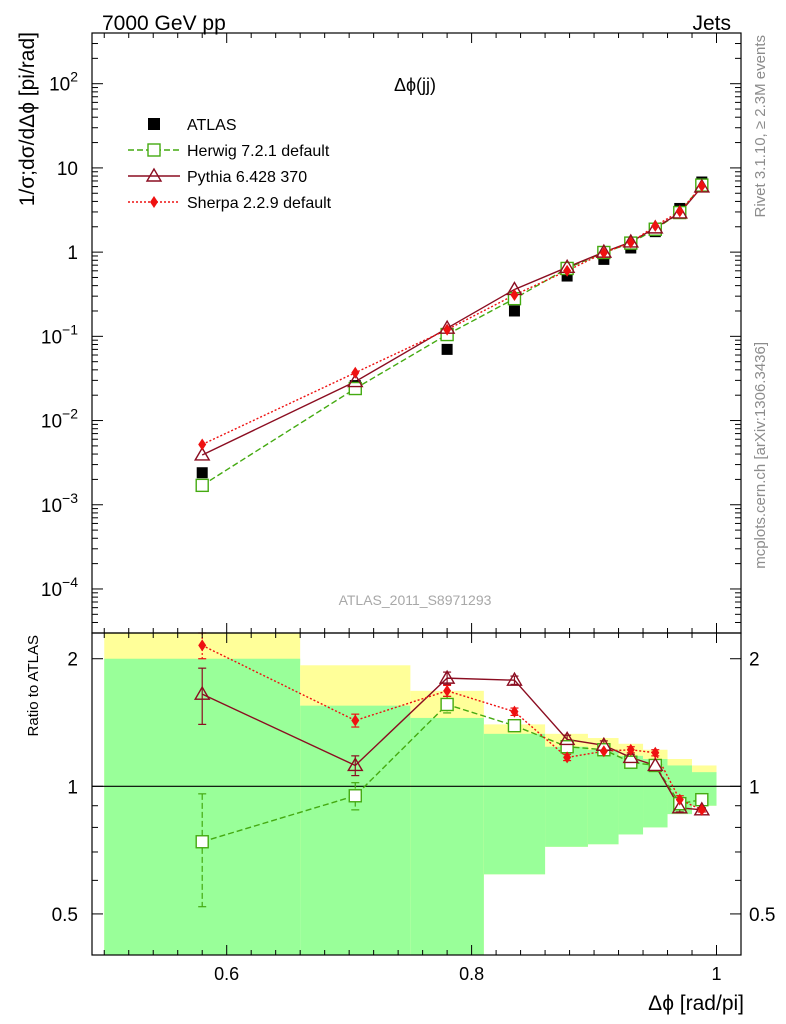  What do you see at coordinates (760, 126) in the screenshot?
I see `side-rivet-label: Rivet 3.1.10, ≥ 2.3M events` at bounding box center [760, 126].